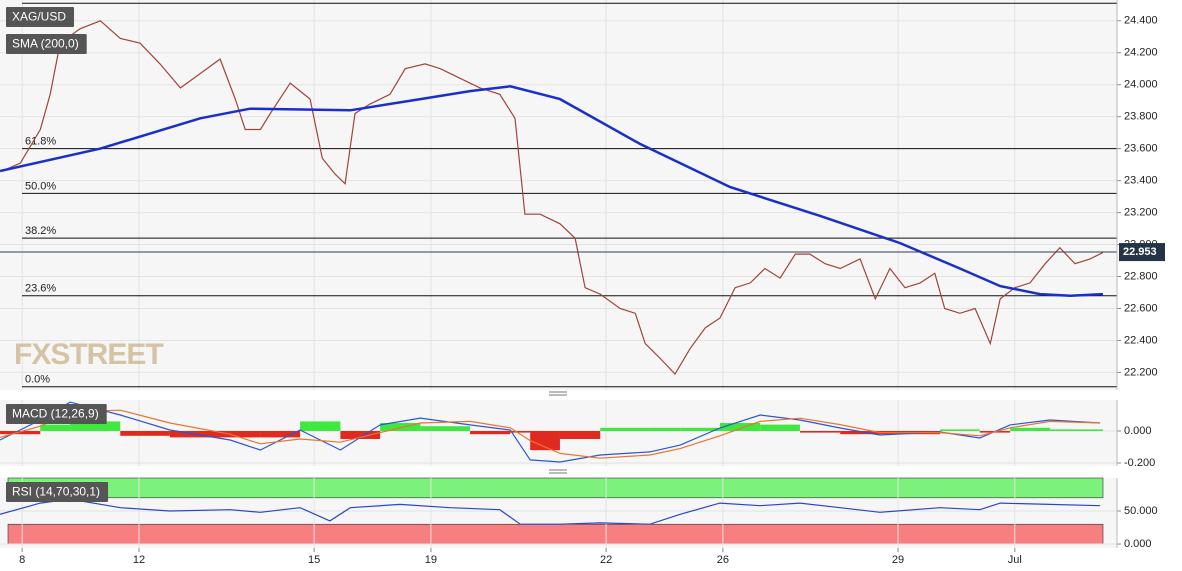 The height and width of the screenshot is (571, 1182). What do you see at coordinates (1141, 117) in the screenshot?
I see `y-tick-label: 23.800` at bounding box center [1141, 117].